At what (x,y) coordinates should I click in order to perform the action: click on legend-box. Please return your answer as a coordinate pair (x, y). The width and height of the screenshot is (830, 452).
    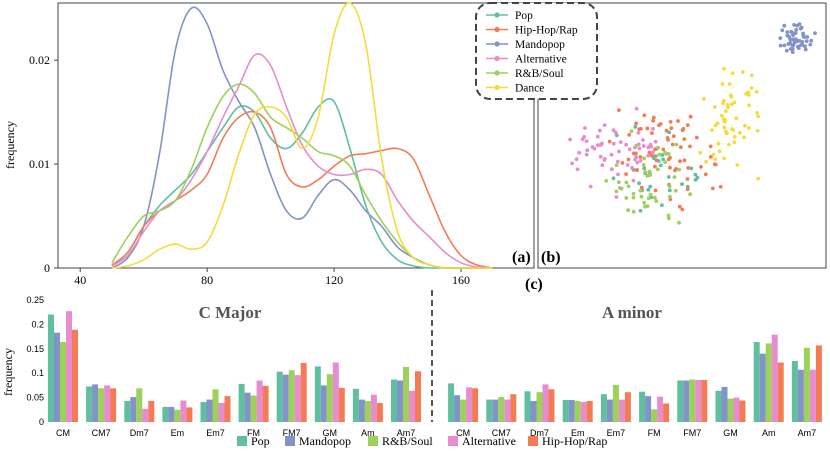
    Looking at the image, I should click on (536, 51).